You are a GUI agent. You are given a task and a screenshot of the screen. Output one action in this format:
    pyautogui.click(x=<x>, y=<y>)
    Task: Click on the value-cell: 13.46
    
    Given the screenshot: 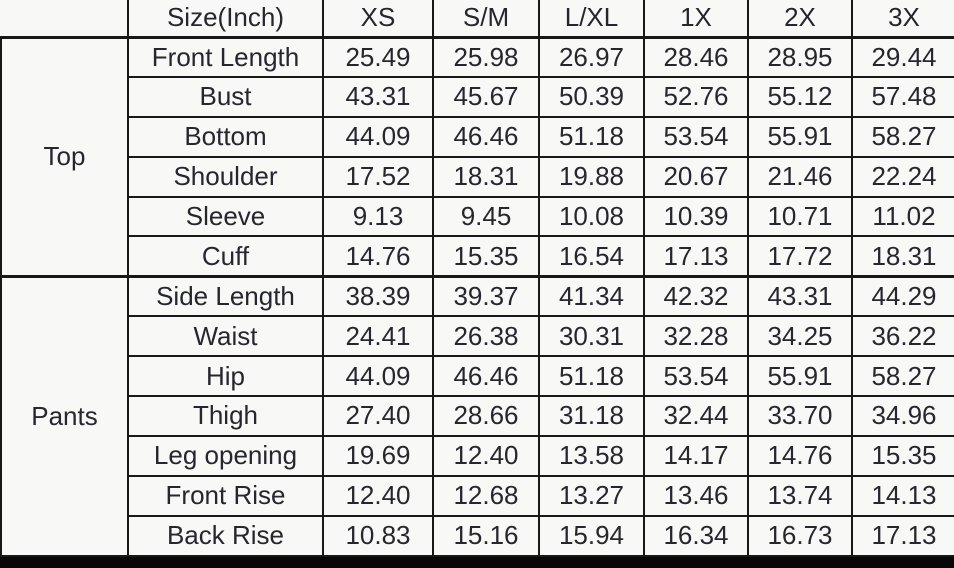 What is the action you would take?
    pyautogui.click(x=696, y=495)
    